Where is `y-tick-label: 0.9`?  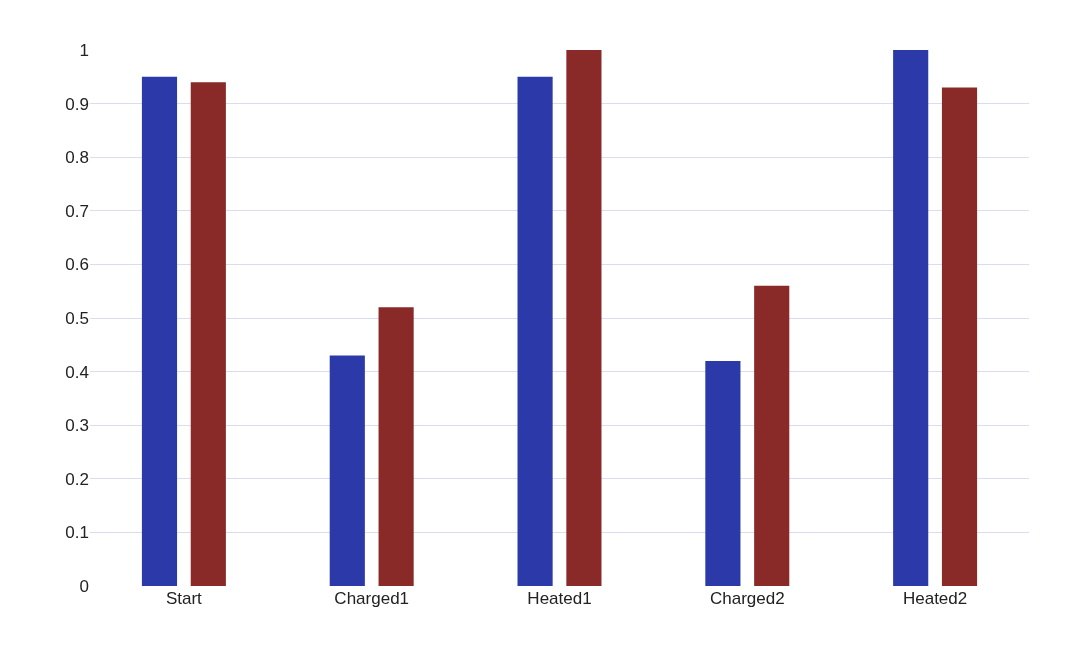 y-tick-label: 0.9 is located at coordinates (77, 104).